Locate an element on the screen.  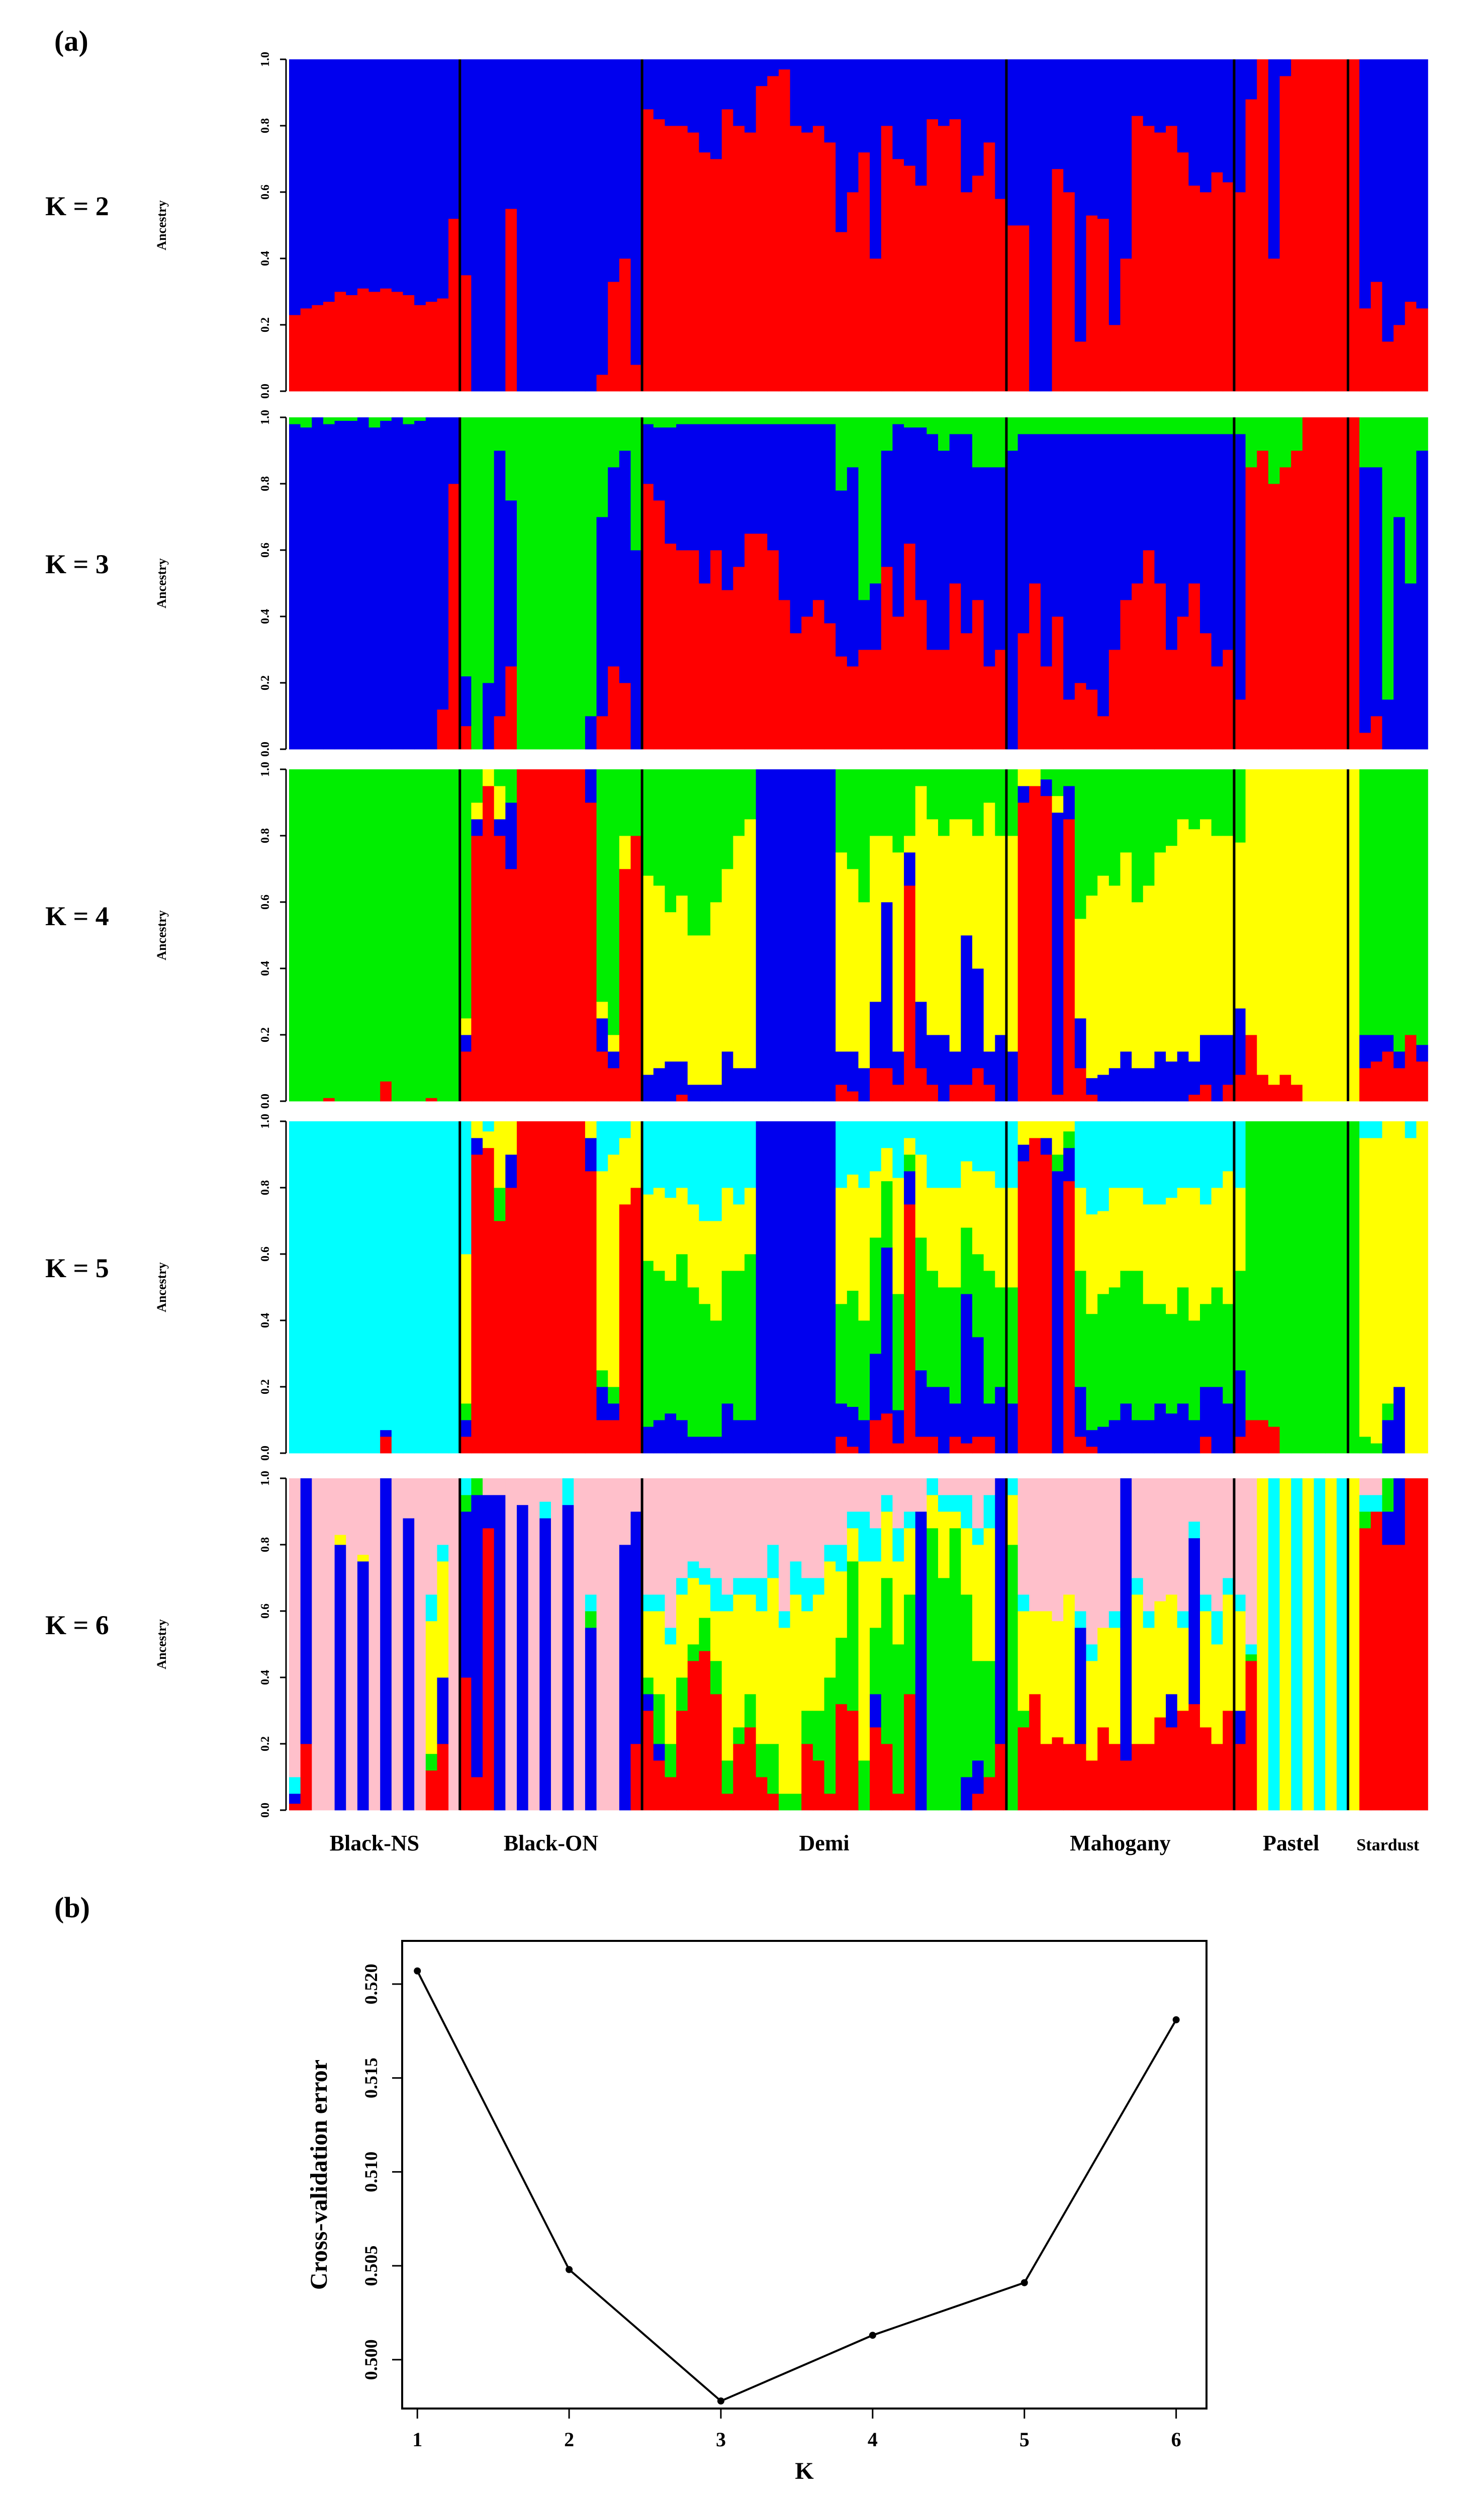
admixture-row: 0.0 0.2 0.4 0.6 0.8 1.0 Ancestry K = 2 is located at coordinates (737, 225).